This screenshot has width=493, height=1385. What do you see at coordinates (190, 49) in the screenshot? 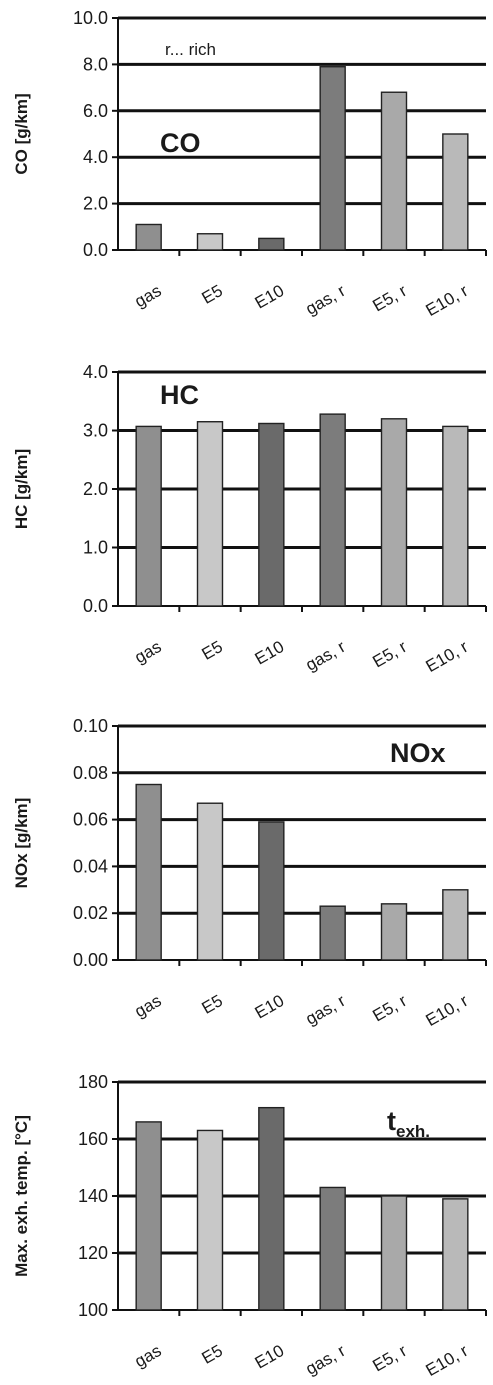
I see `annotation-note: r... rich` at bounding box center [190, 49].